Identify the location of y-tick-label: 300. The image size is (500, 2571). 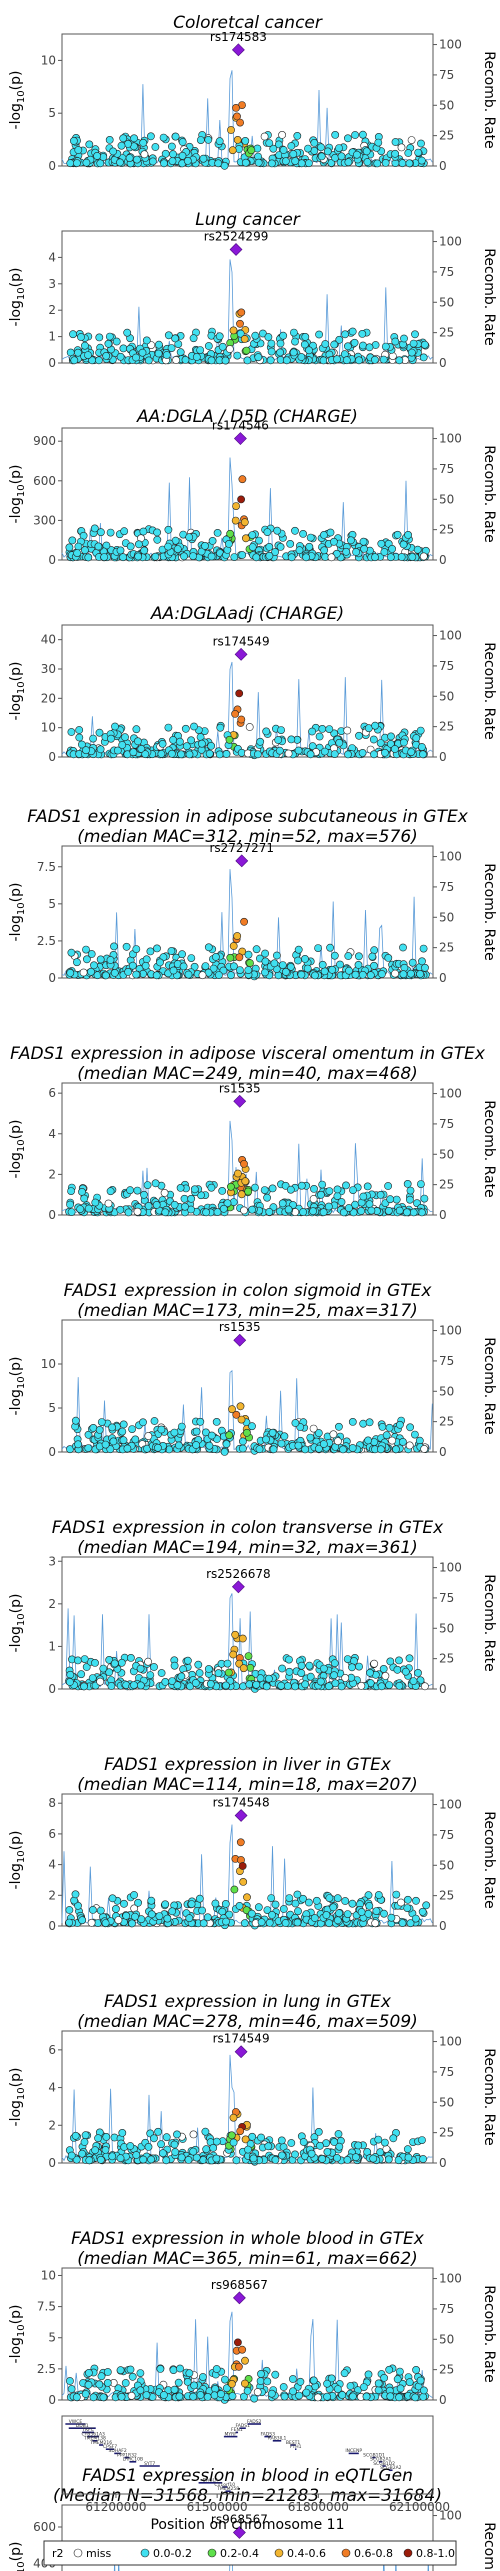
(44, 520).